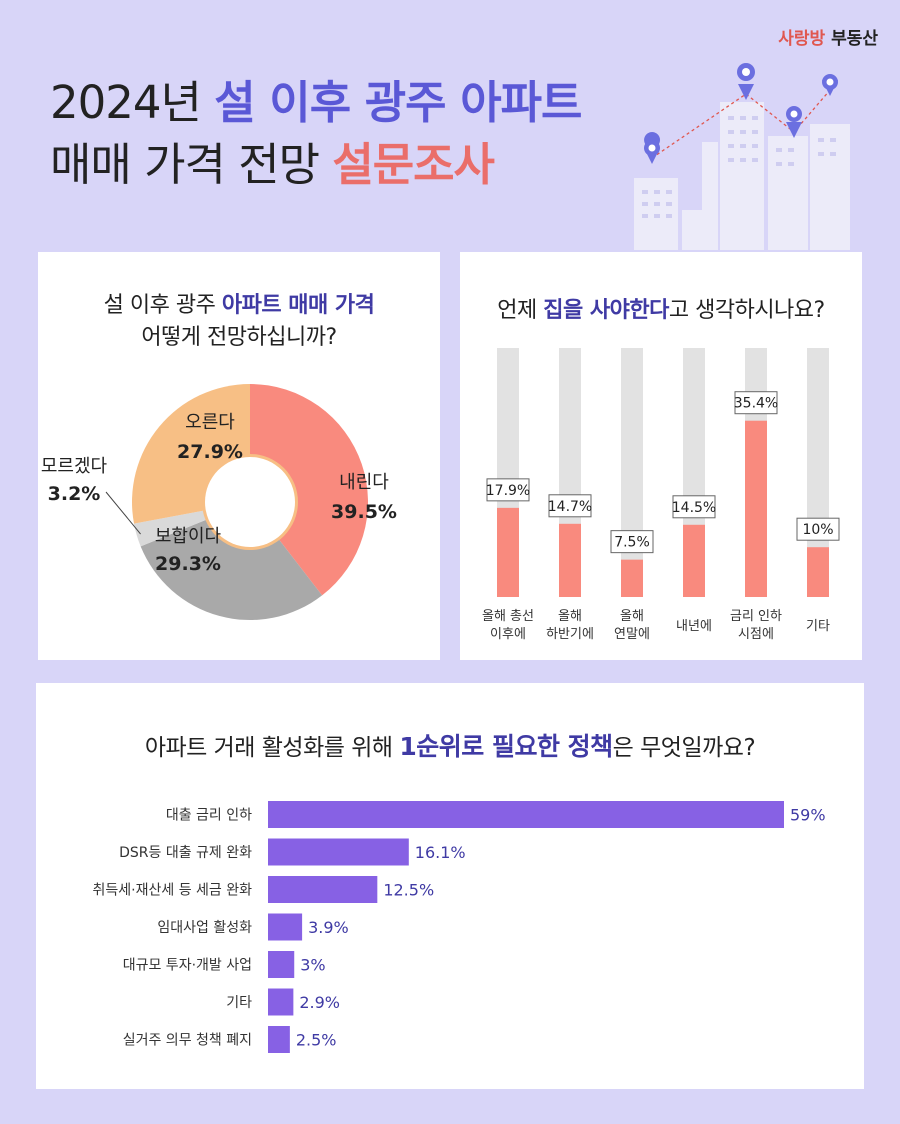 The width and height of the screenshot is (900, 1124). What do you see at coordinates (684, 748) in the screenshot?
I see `hbar-question-part-2: 은 무엇일까요?` at bounding box center [684, 748].